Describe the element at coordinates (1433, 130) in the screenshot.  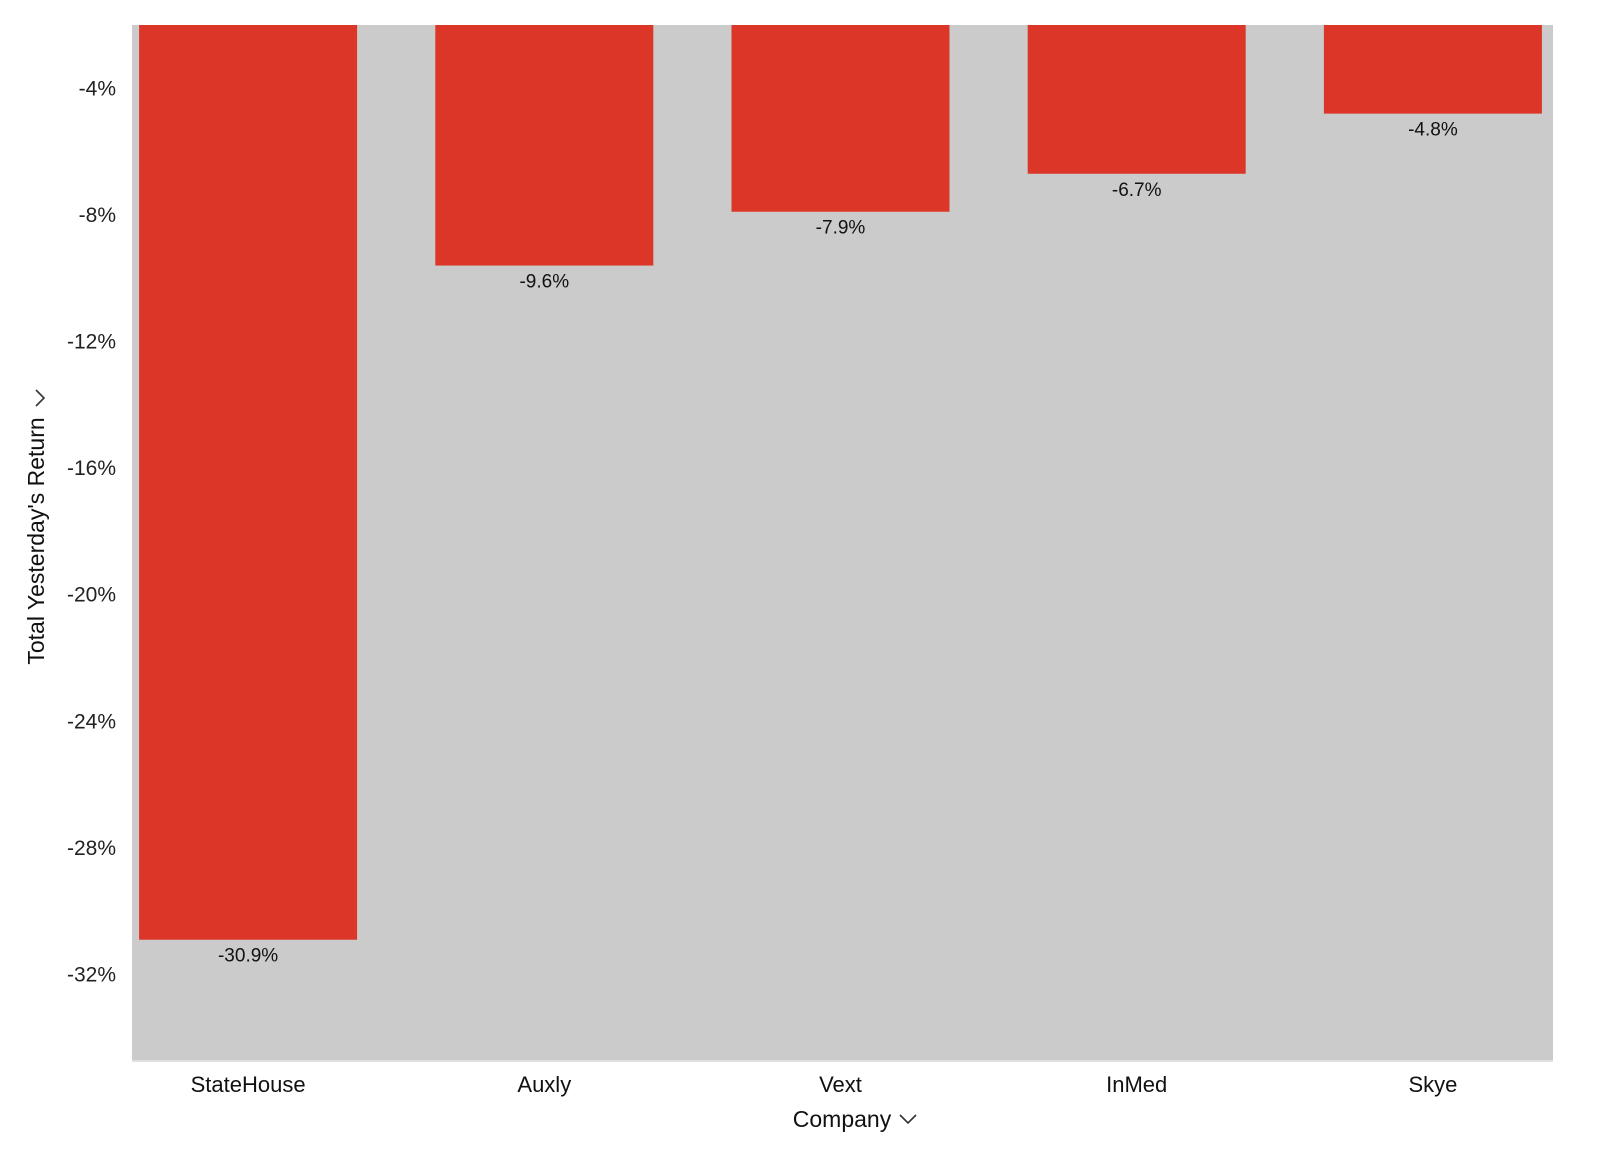
I see `bar-value-label: -4.8%` at that location.